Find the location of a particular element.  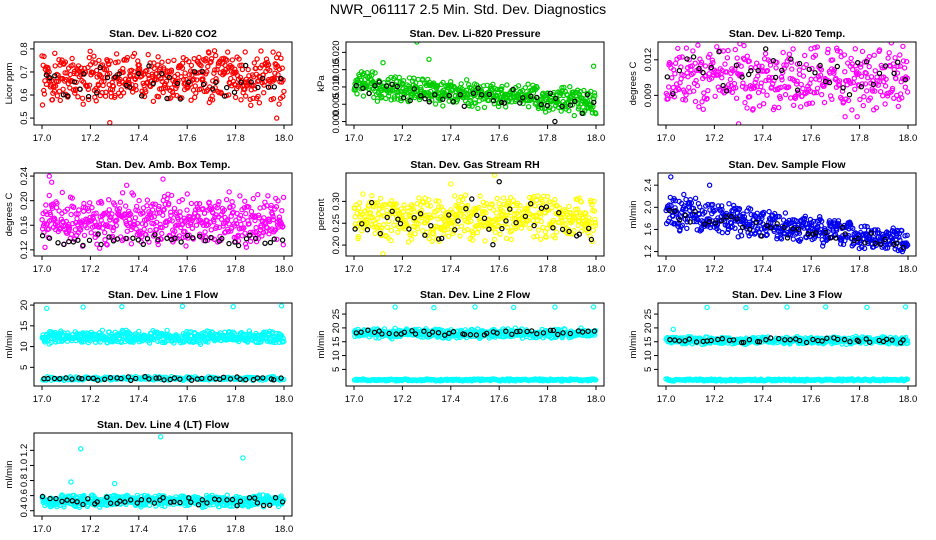

series-black is located at coordinates (475, 332).